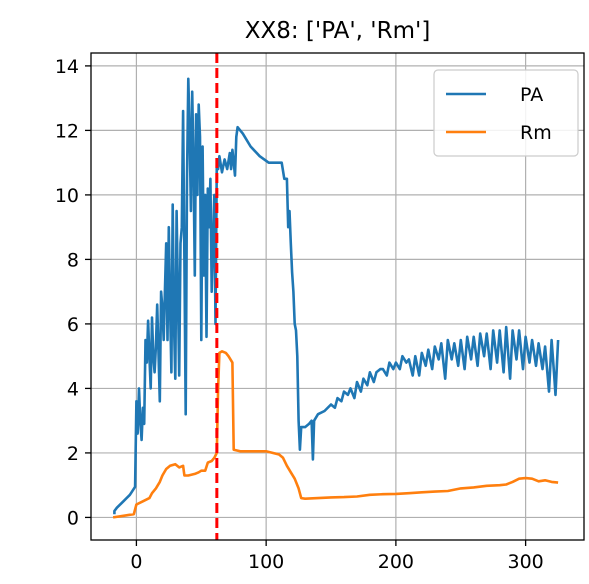  I want to click on legend: PA Rm, so click(506, 113).